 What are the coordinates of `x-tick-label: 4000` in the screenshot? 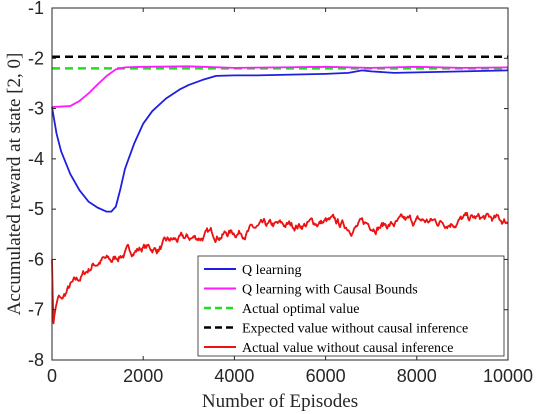 It's located at (234, 376).